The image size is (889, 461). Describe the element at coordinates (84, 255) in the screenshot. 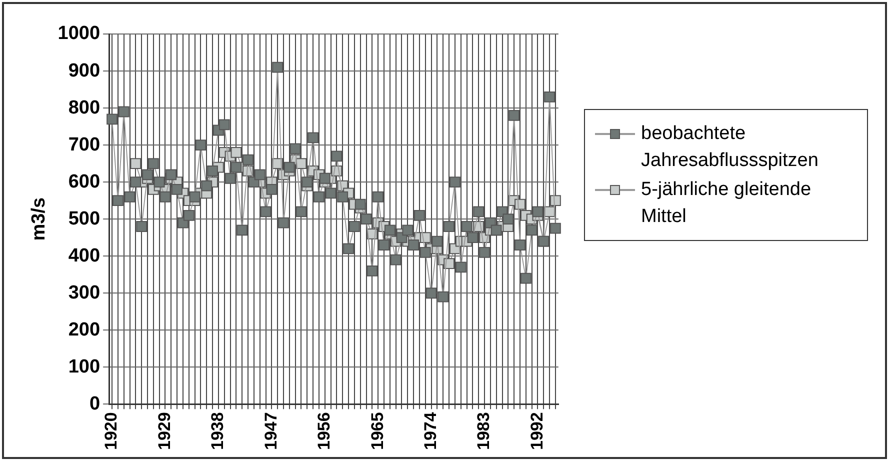

I see `y-tick-label: 400` at that location.